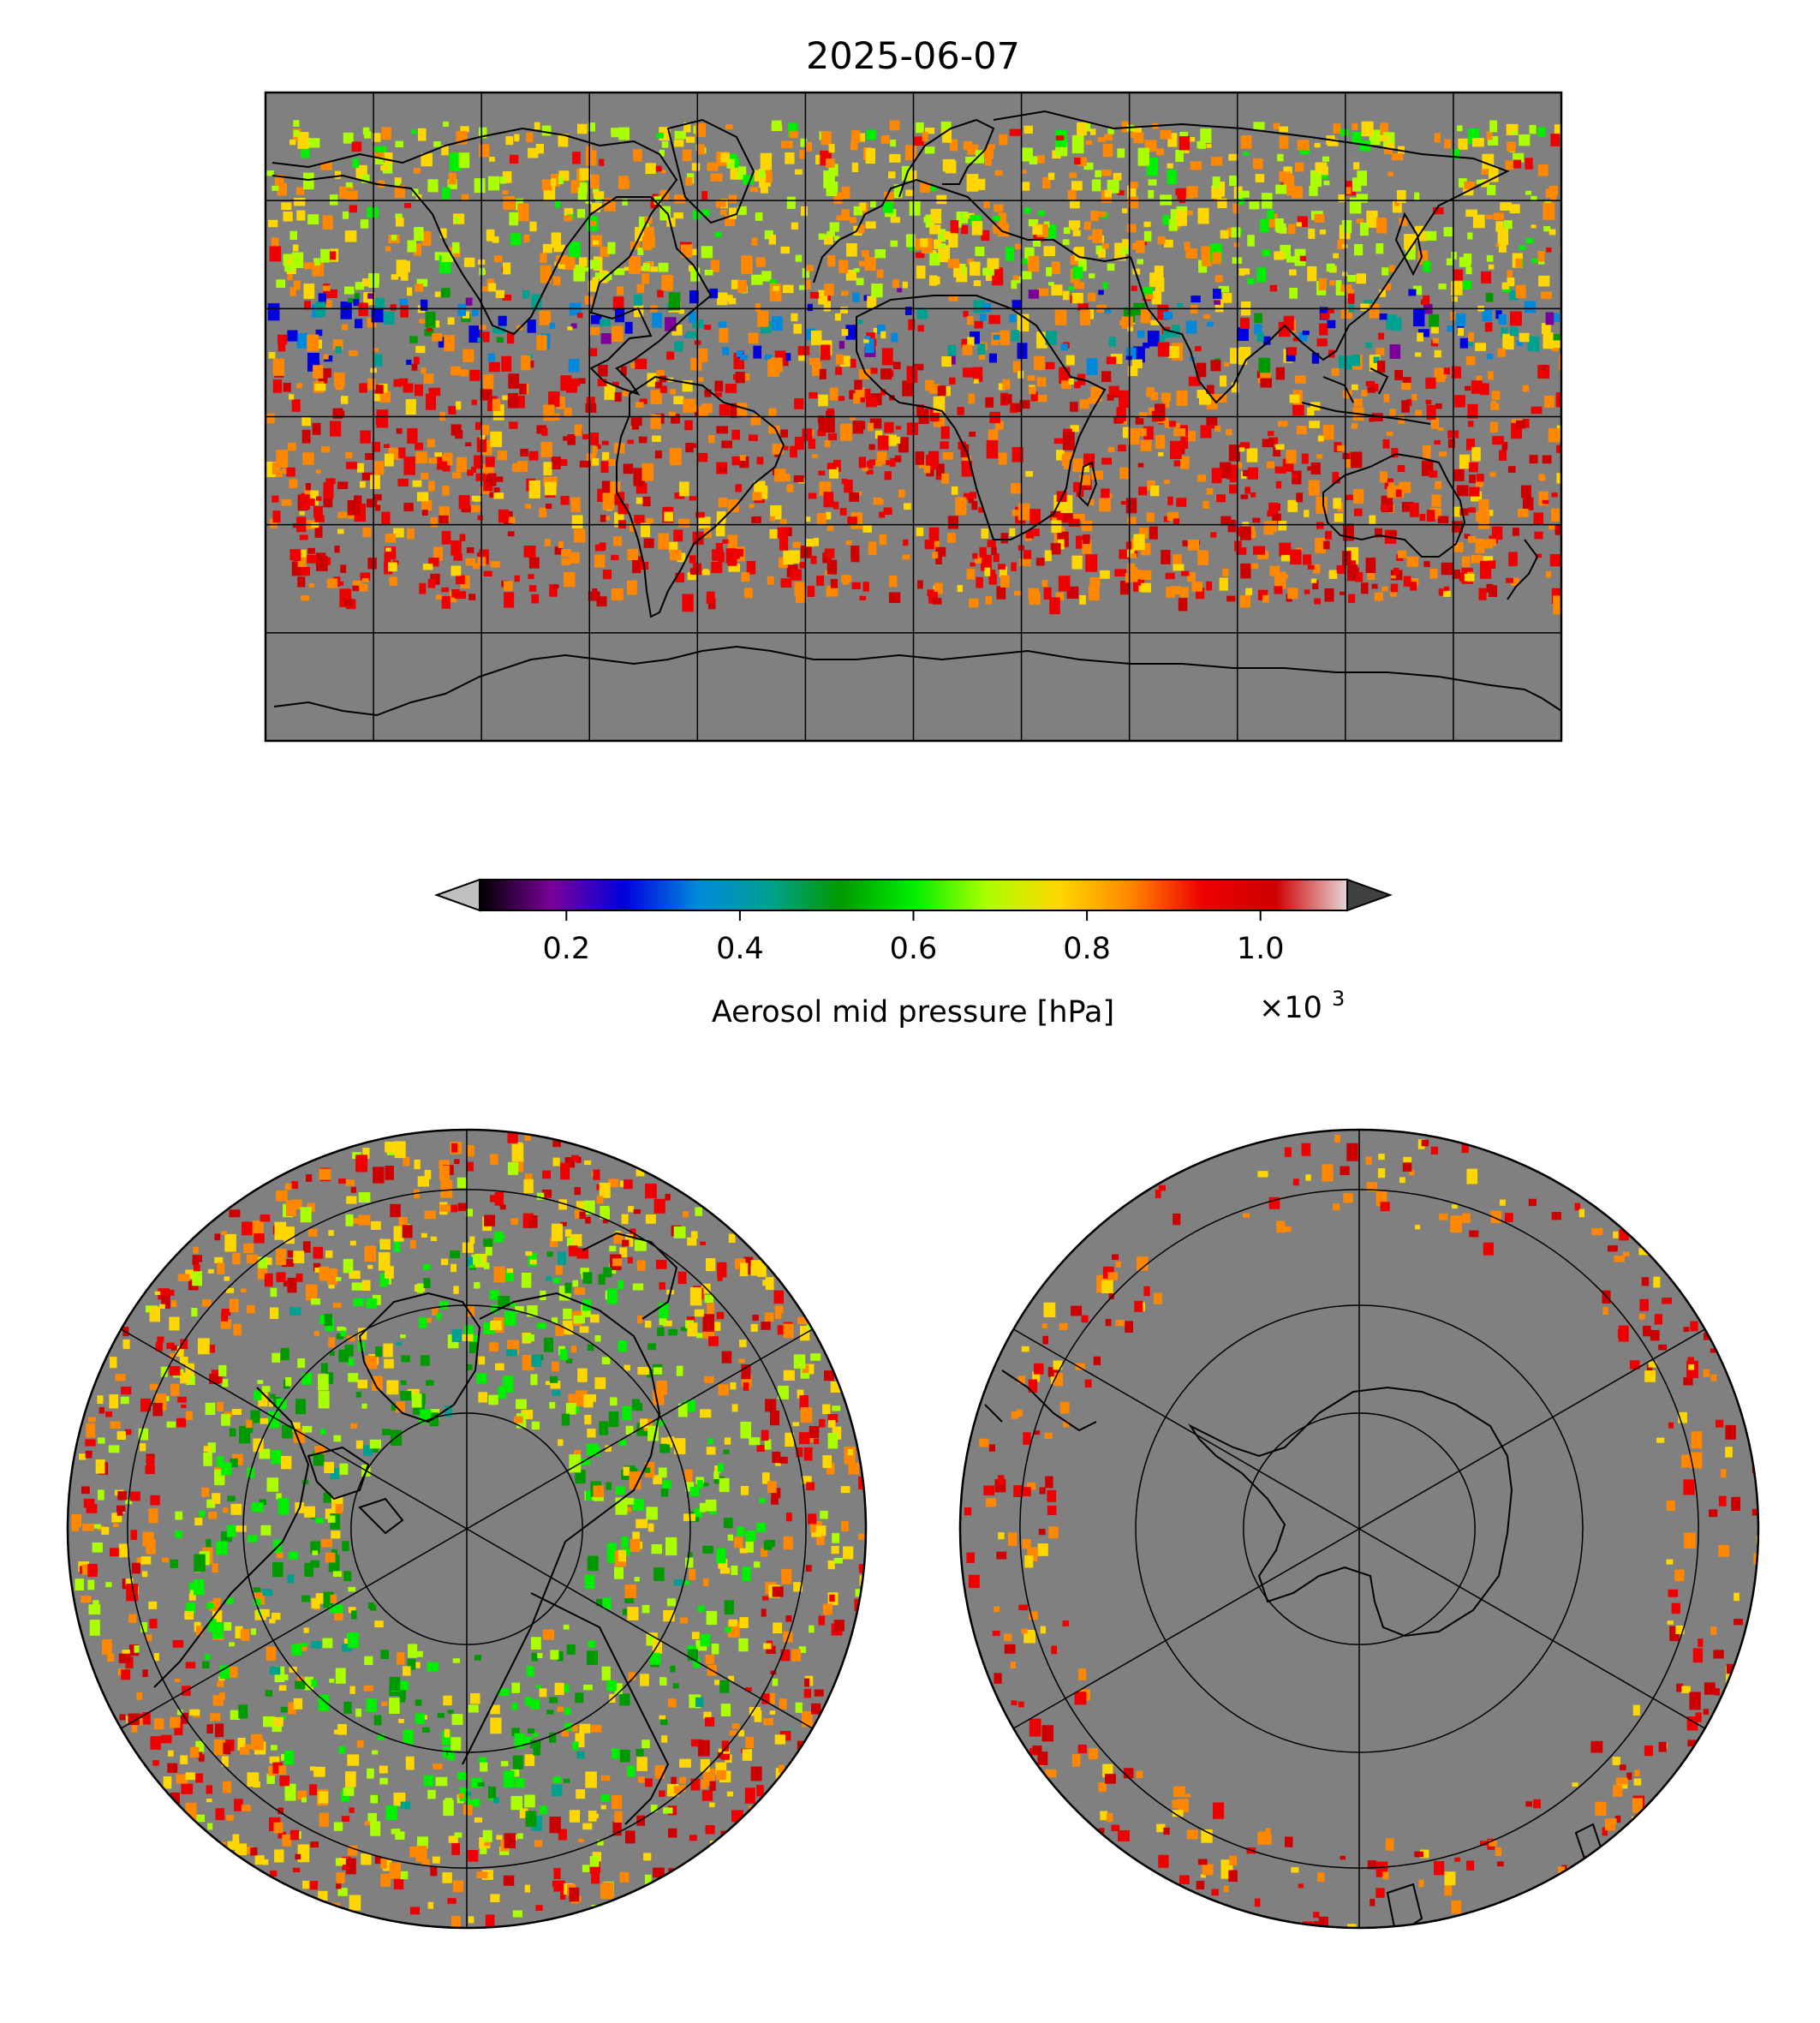 This screenshot has width=1820, height=2023. Describe the element at coordinates (740, 949) in the screenshot. I see `colorbar-tick-label: 0.4` at that location.